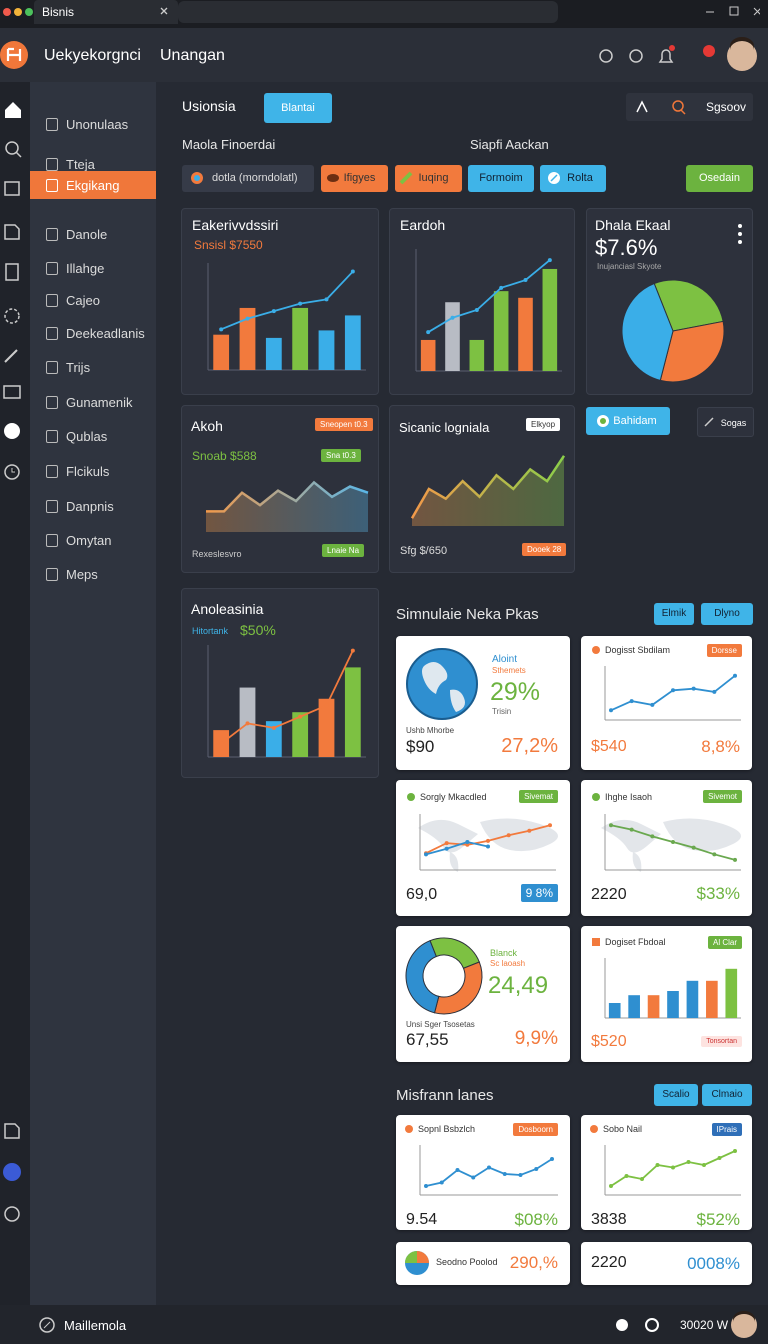 This screenshot has height=1344, width=768. What do you see at coordinates (375, 178) in the screenshot?
I see `chip-icons` at bounding box center [375, 178].